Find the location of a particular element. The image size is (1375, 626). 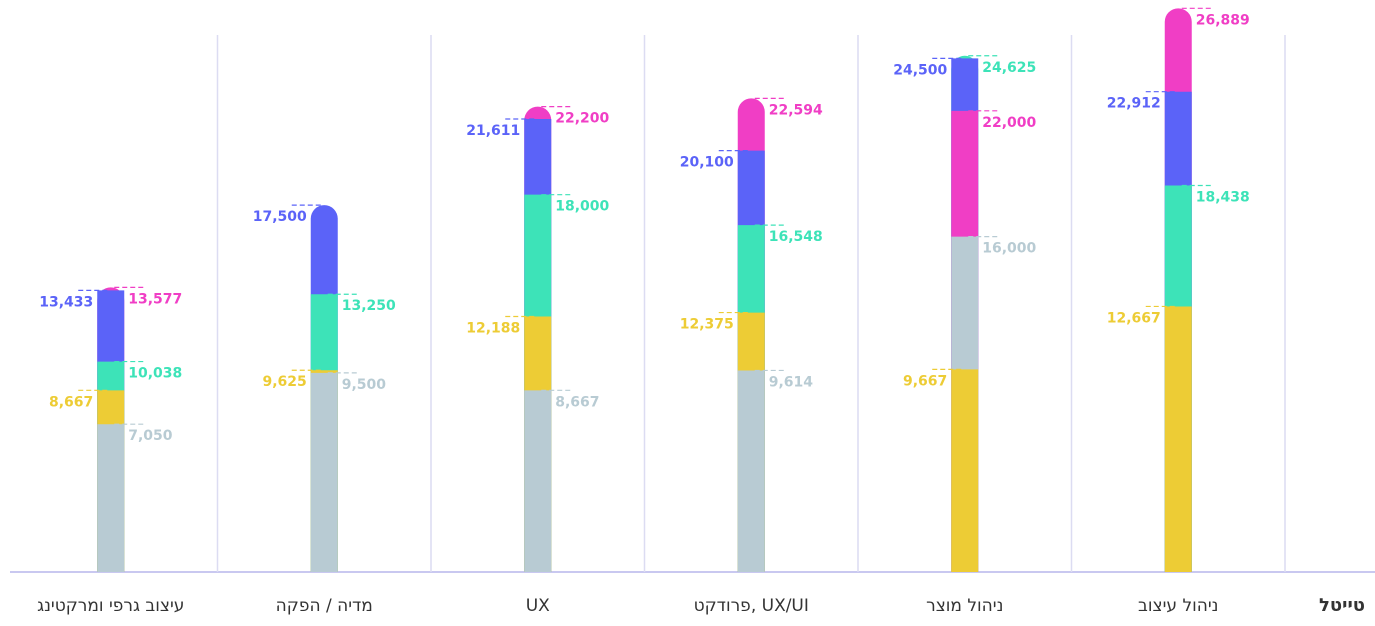

x-tick-label: UX is located at coordinates (538, 606).